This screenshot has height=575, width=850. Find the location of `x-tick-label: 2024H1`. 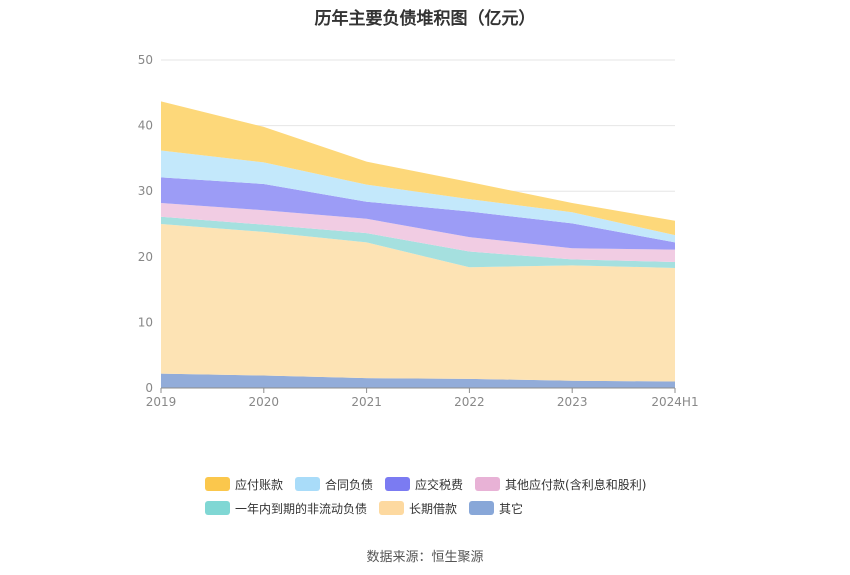

x-tick-label: 2024H1 is located at coordinates (674, 402).